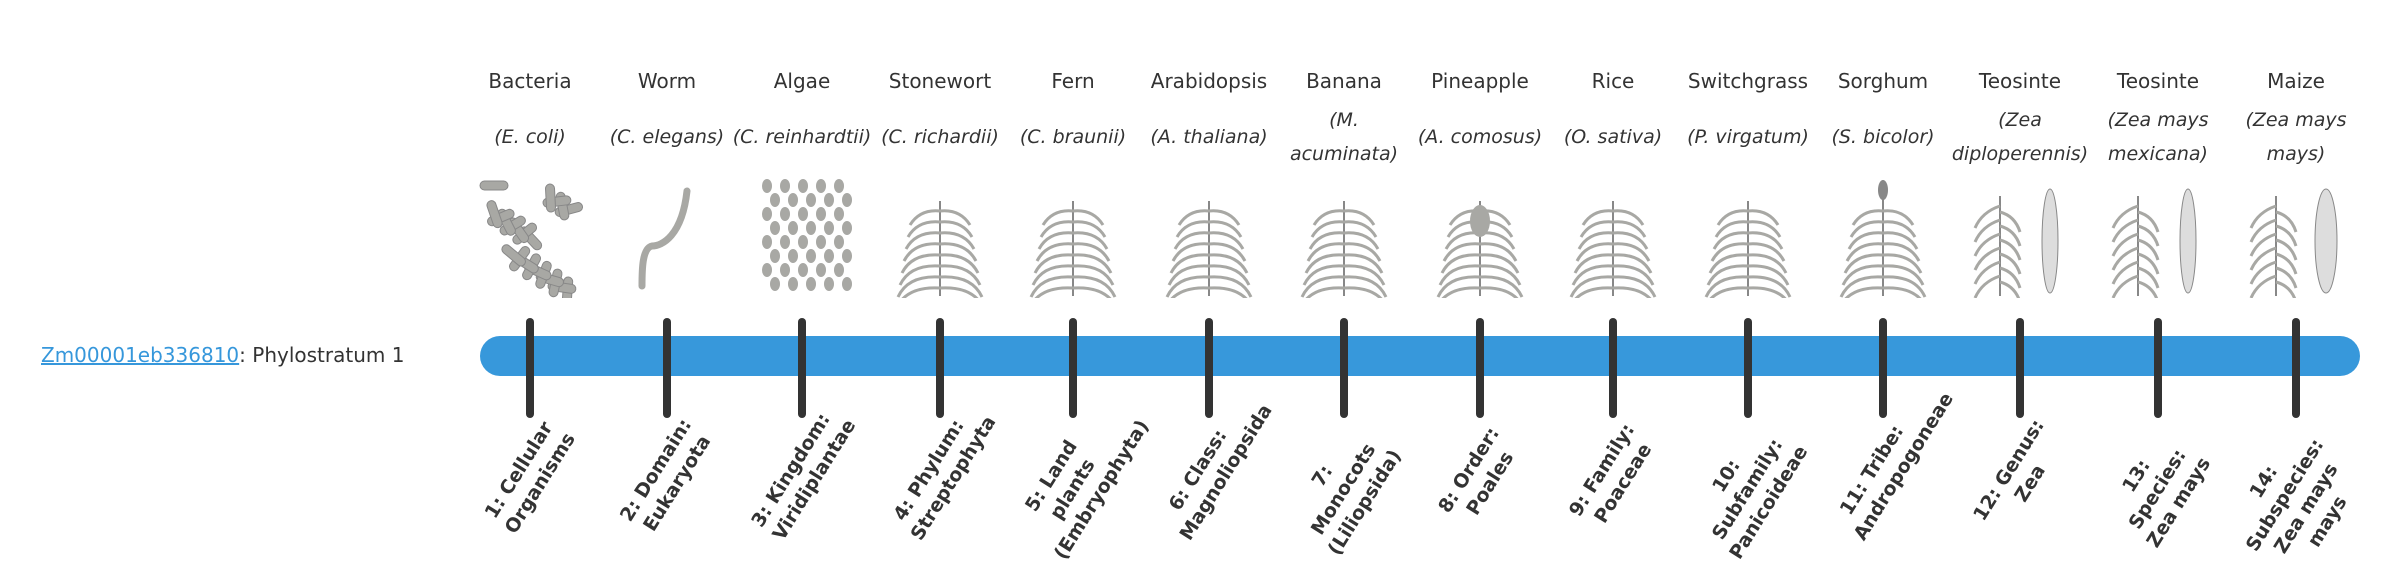  I want to click on stratum-label: 5: Land plants (Embryophyta), so click(1087, 490).